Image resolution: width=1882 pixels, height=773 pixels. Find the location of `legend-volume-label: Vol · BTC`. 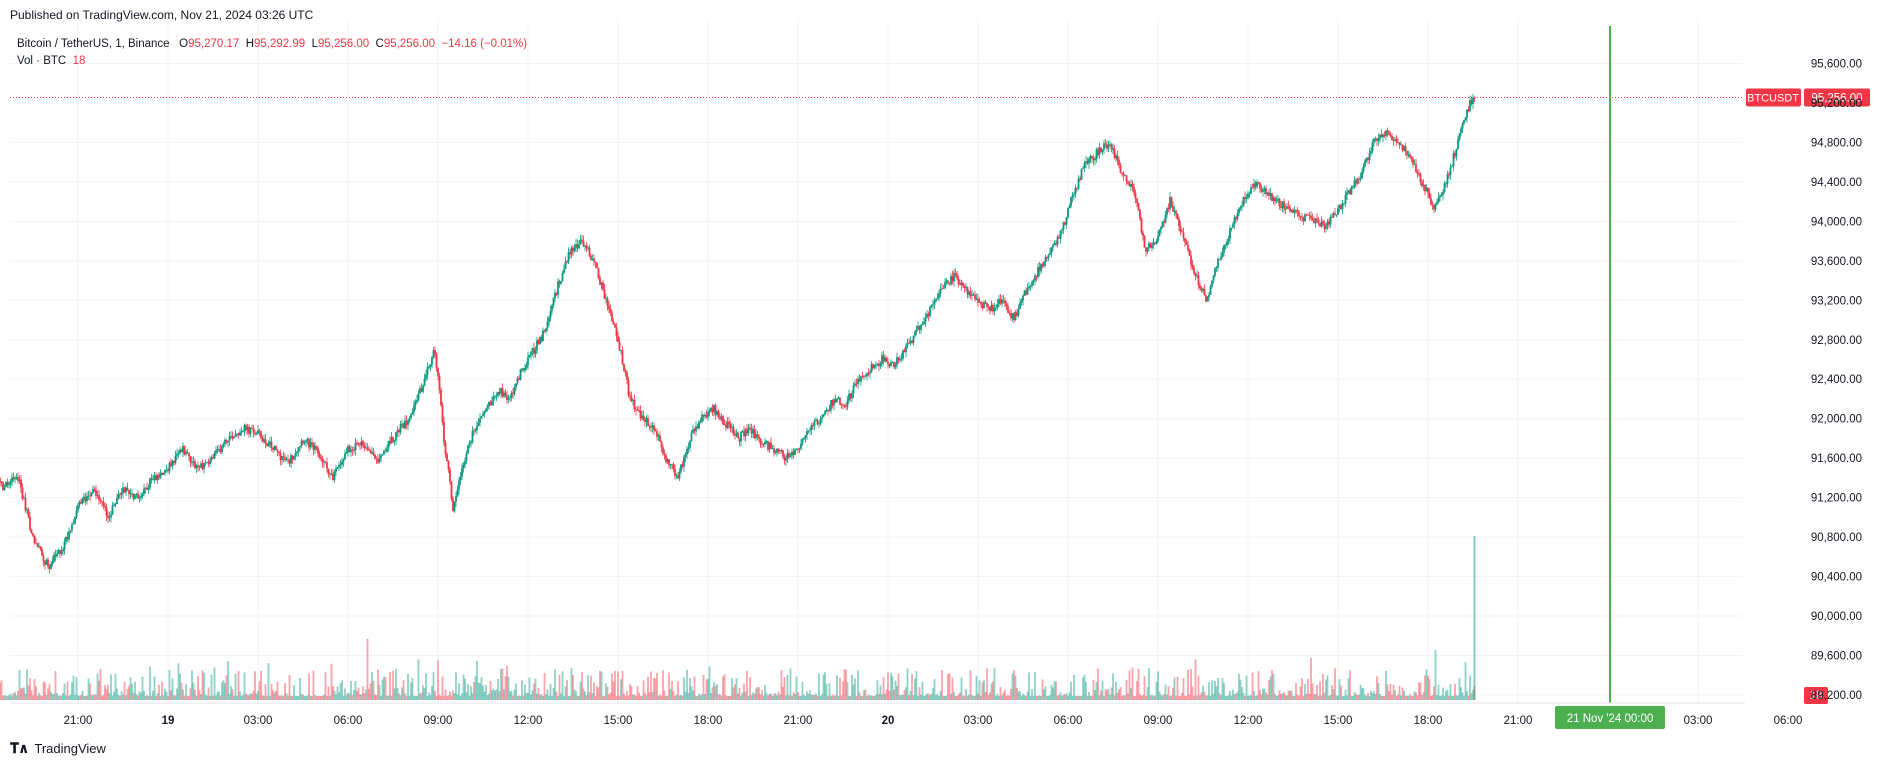

legend-volume-label: Vol · BTC is located at coordinates (42, 61).